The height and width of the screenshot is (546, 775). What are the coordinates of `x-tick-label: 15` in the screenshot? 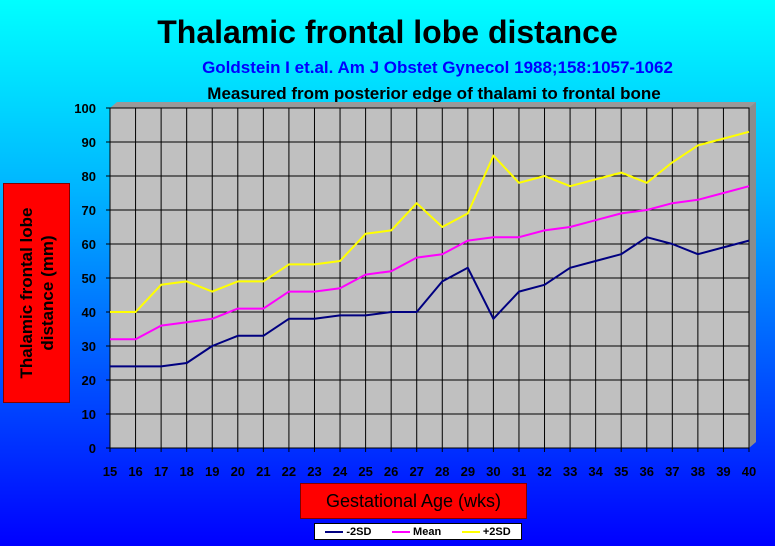 It's located at (110, 471).